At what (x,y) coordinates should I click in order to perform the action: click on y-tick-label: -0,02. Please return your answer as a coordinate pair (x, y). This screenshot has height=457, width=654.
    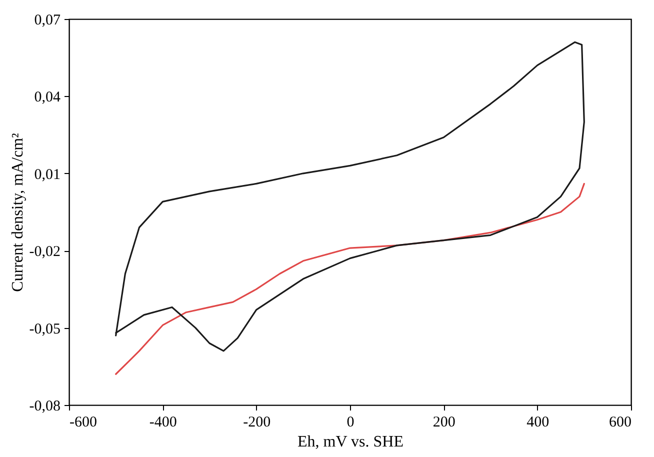
    Looking at the image, I should click on (44, 252).